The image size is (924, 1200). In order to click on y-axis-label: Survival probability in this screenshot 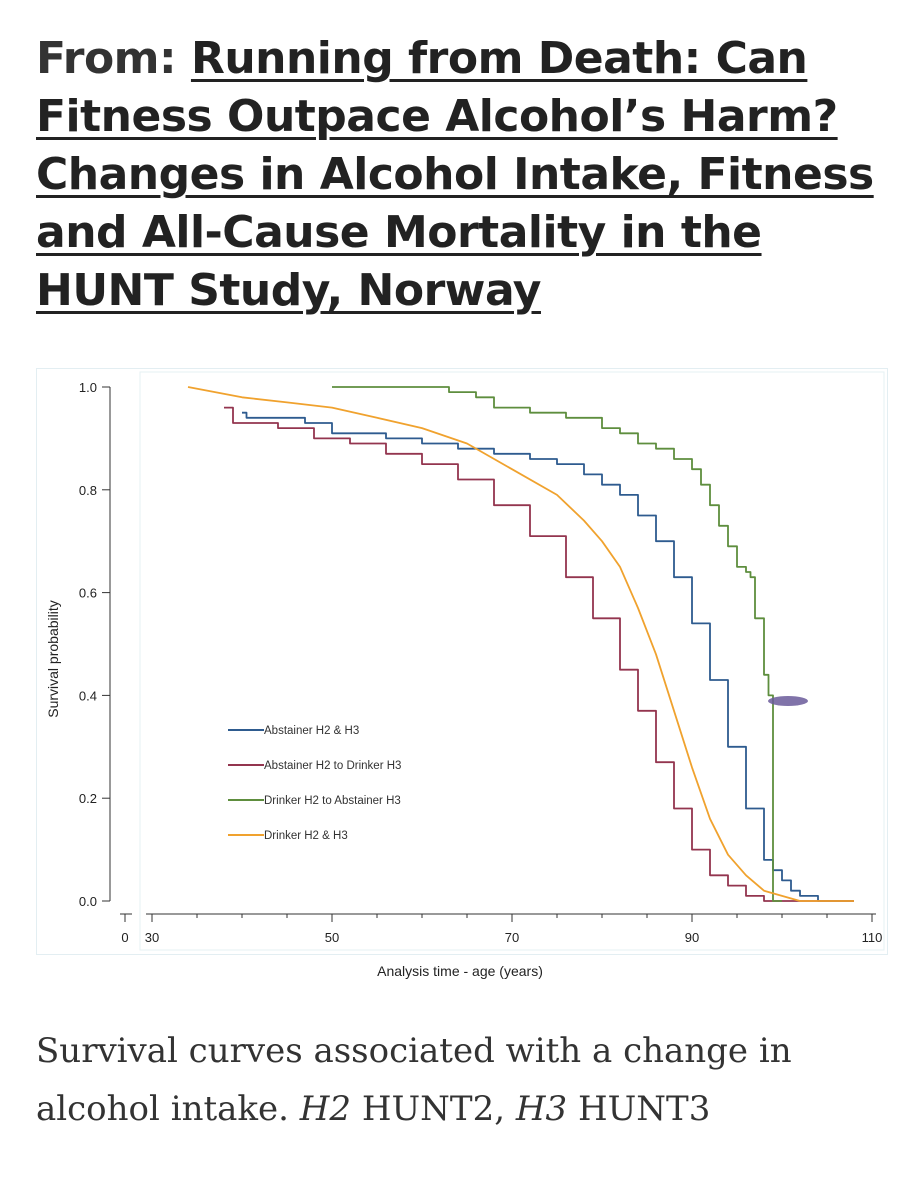, I will do `click(53, 659)`.